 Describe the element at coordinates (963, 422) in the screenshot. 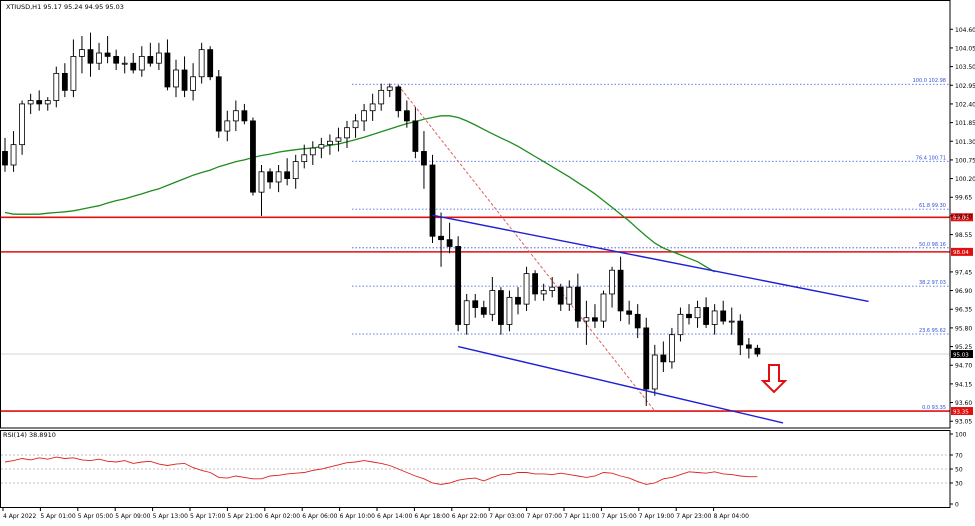

I see `price-y-tick-label: 93.05` at that location.